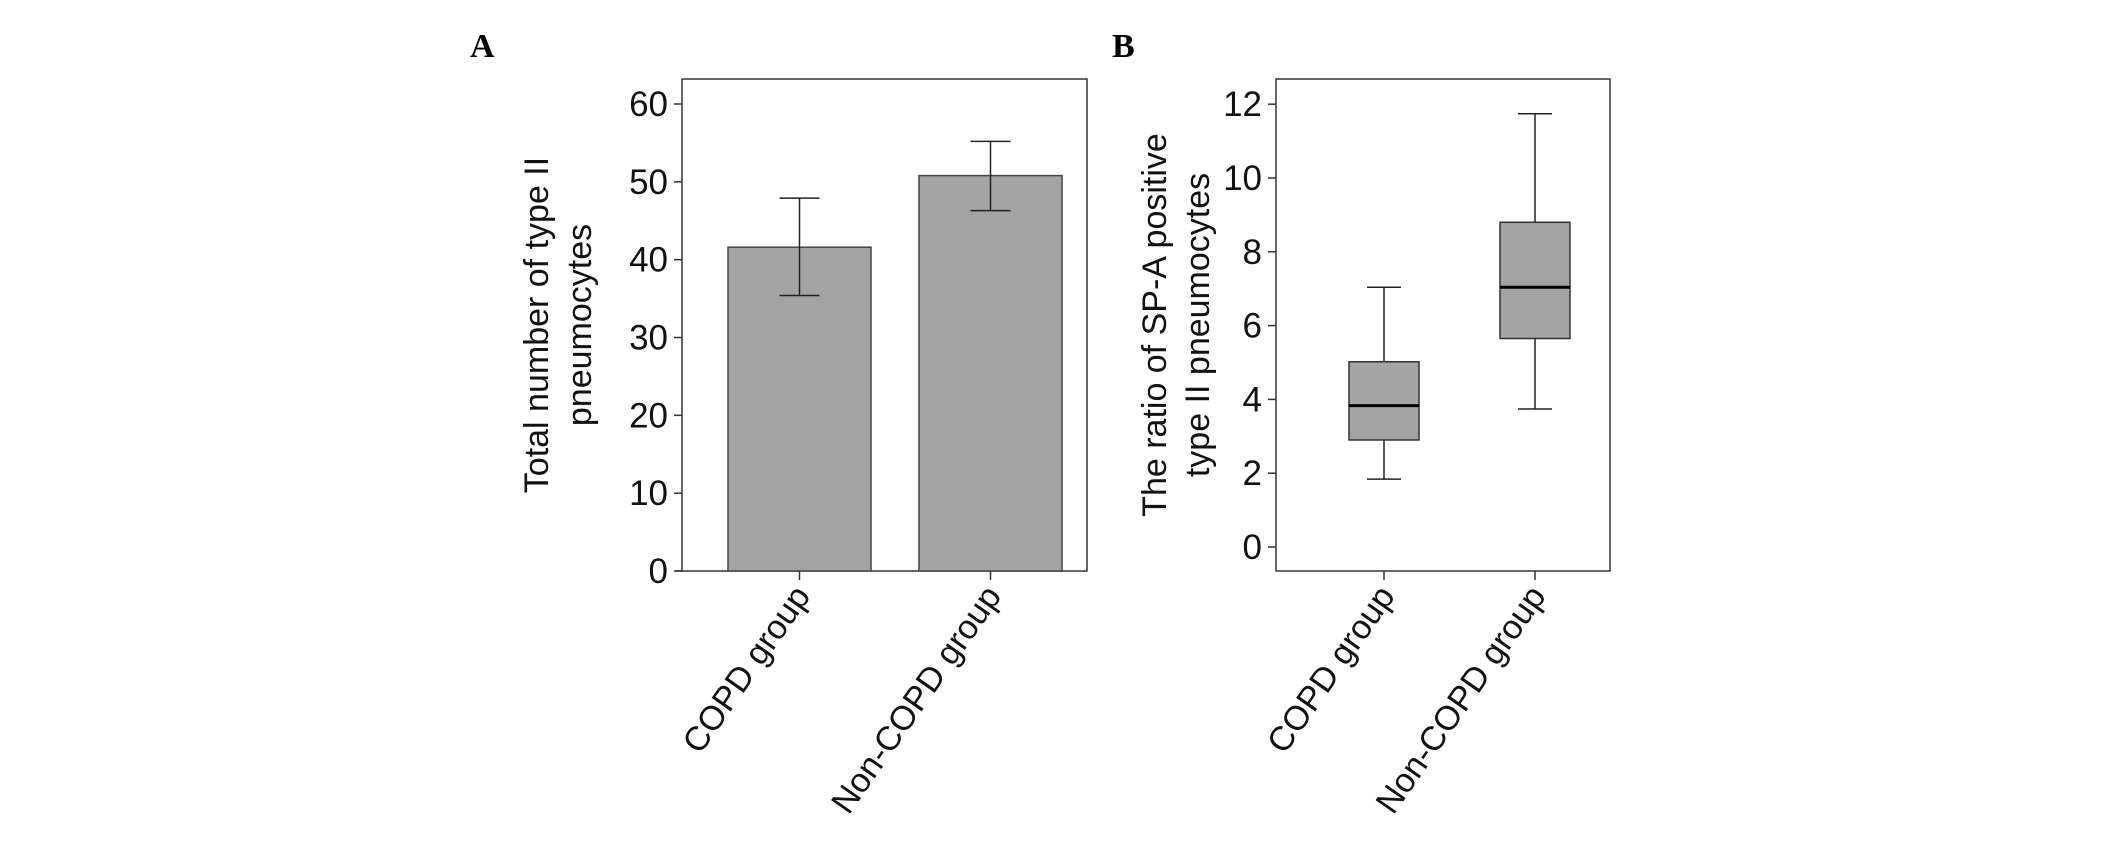 Image resolution: width=2126 pixels, height=860 pixels. Describe the element at coordinates (648, 104) in the screenshot. I see `y-tick-label: 60` at that location.